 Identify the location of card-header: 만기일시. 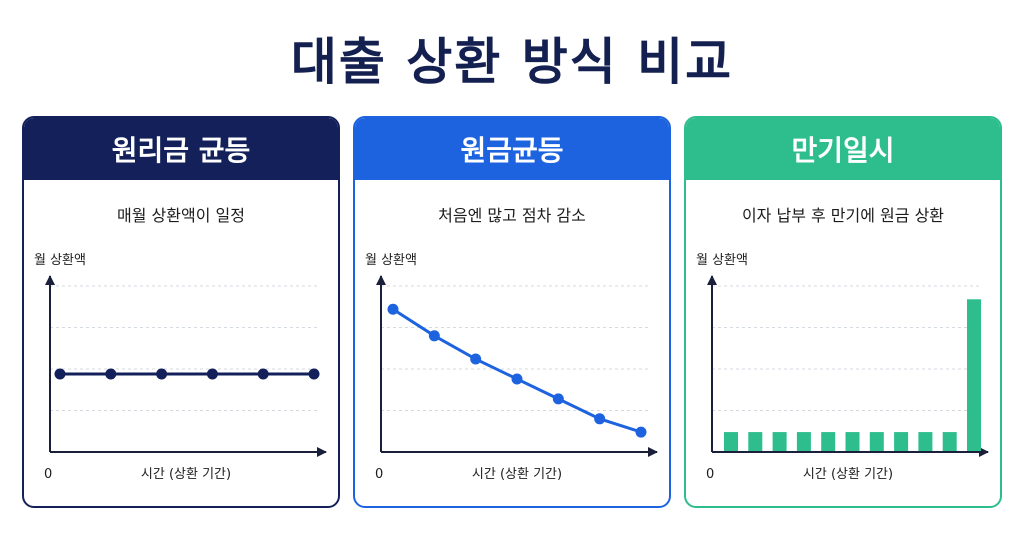
(843, 149).